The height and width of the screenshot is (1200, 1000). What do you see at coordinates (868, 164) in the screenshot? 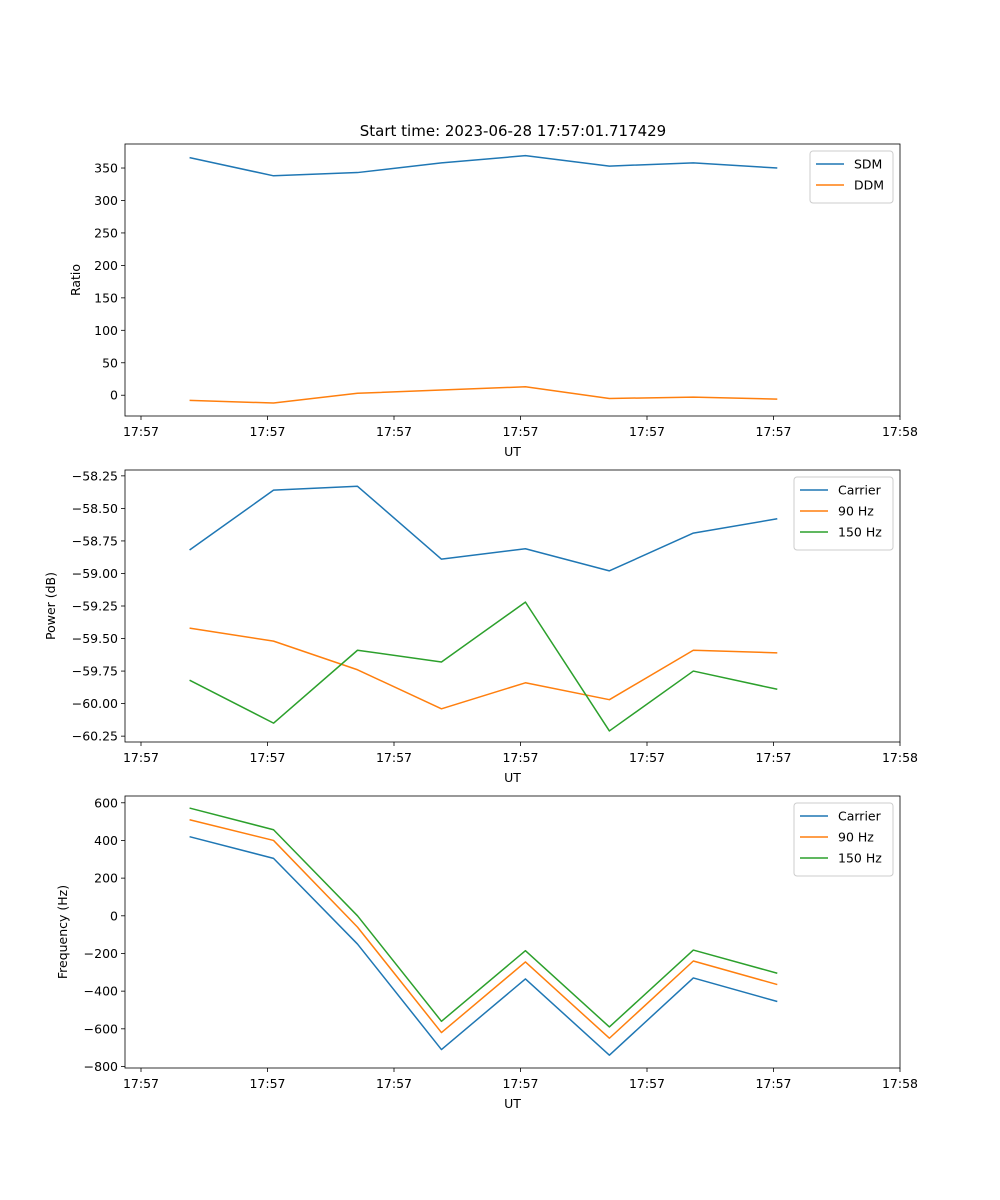
I see `legend-entry: SDM` at bounding box center [868, 164].